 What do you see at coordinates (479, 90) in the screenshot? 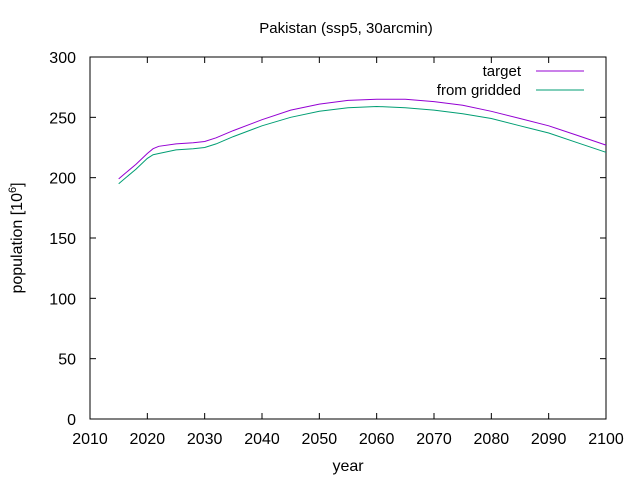
I see `legend-label-from-gridded: from gridded` at bounding box center [479, 90].